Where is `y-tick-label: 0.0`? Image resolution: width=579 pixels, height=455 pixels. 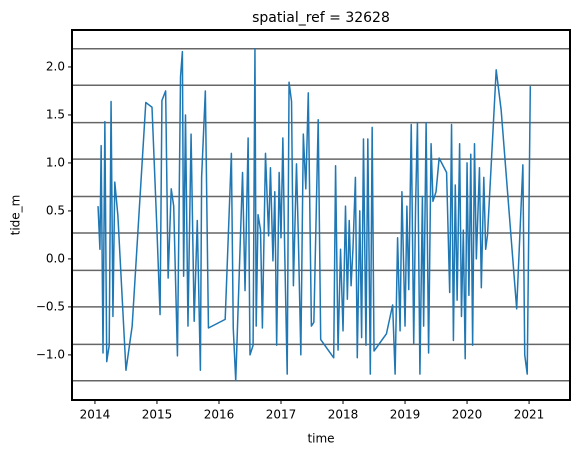
y-tick-label: 0.0 is located at coordinates (55, 258).